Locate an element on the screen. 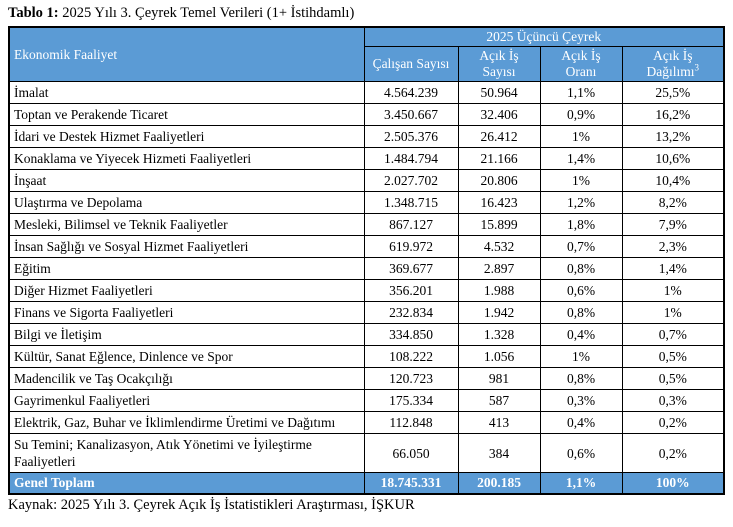 Image resolution: width=733 pixels, height=527 pixels. total-label-cell: Genel Toplam is located at coordinates (186, 483).